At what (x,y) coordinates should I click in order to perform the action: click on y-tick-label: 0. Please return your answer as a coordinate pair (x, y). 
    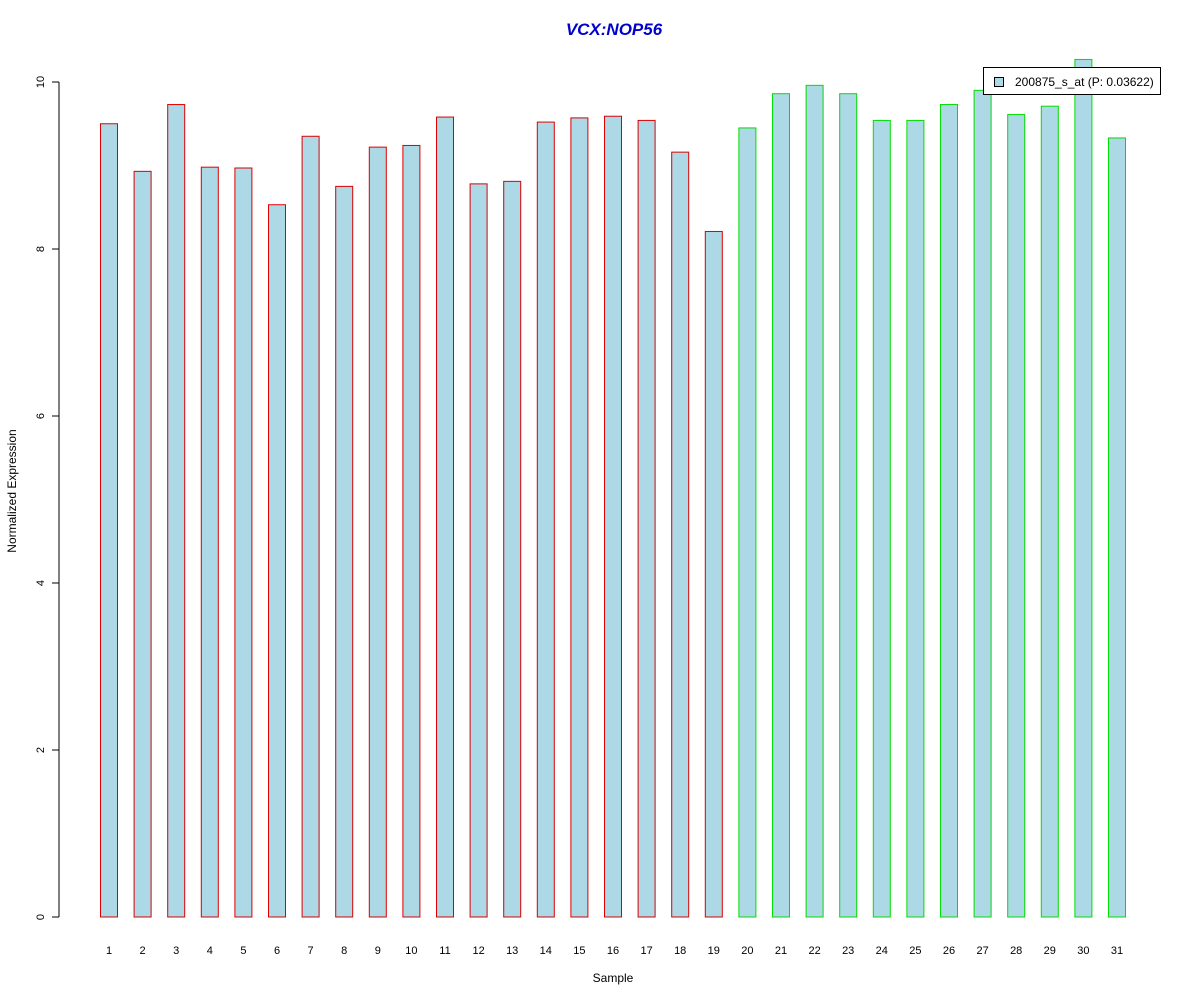
    Looking at the image, I should click on (41, 917).